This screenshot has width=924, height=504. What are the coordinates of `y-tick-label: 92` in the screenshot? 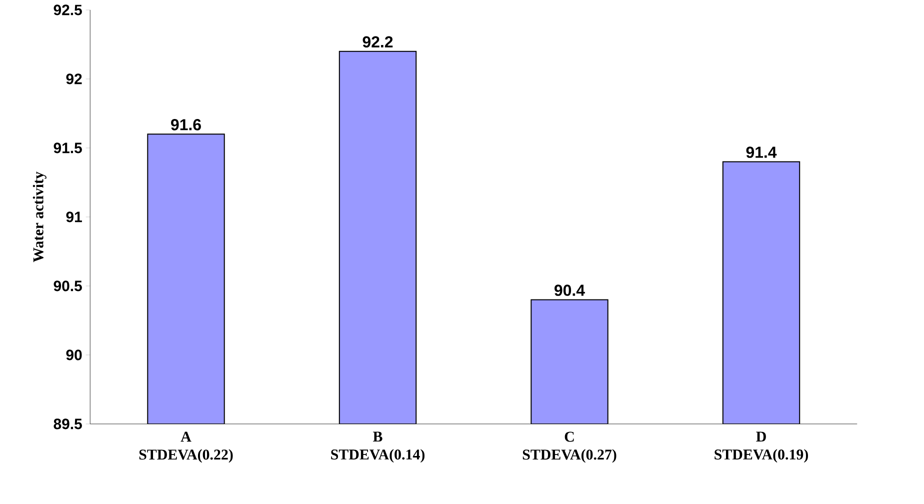 It's located at (74, 79).